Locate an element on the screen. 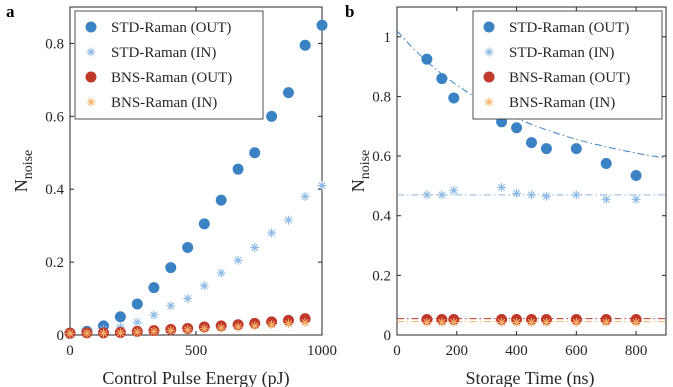  panel-b-x-tick-label: 0 is located at coordinates (397, 351).